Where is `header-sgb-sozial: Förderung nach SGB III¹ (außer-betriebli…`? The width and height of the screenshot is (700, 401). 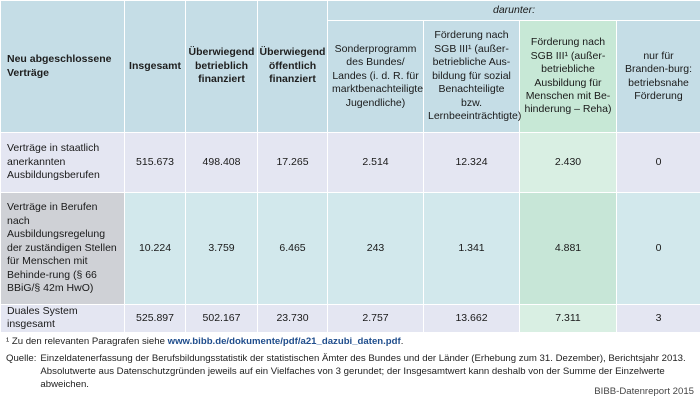 header-sgb-sozial: Förderung nach SGB III¹ (außer-betriebli… is located at coordinates (472, 76).